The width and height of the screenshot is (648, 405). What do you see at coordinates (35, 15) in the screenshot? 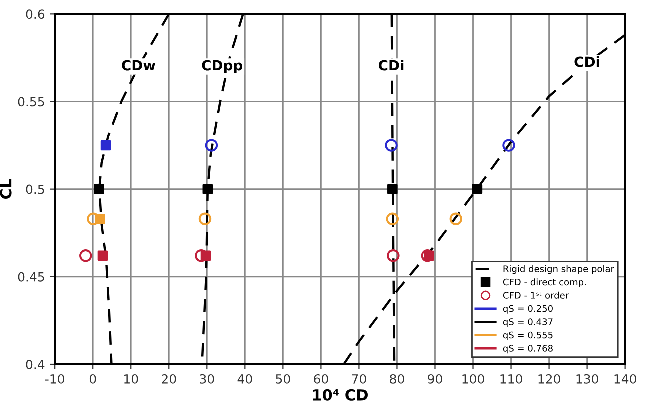
I see `y-tick-label: 0.6` at bounding box center [35, 15].